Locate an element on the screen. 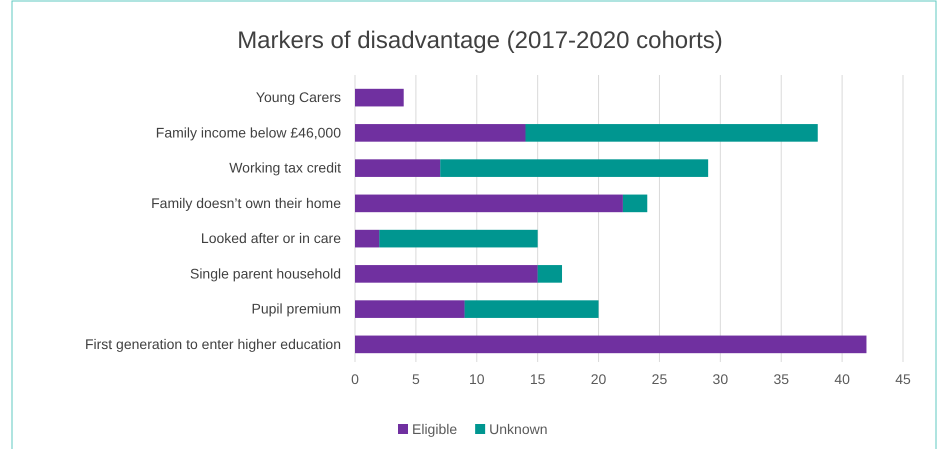 The image size is (938, 449). y-tick-label: Single parent household is located at coordinates (265, 273).